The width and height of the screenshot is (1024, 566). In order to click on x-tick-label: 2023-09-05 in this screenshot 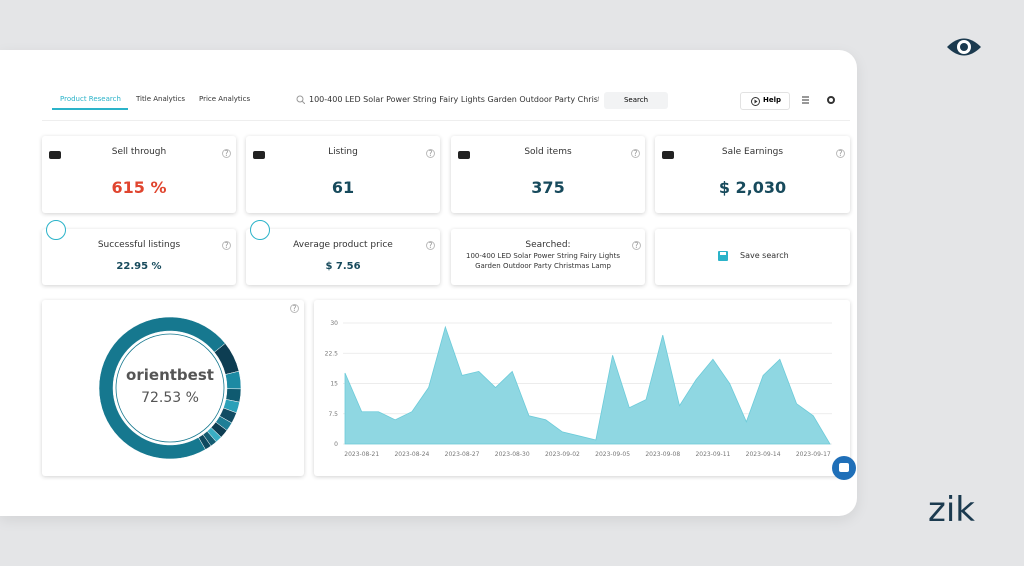, I will do `click(612, 454)`.